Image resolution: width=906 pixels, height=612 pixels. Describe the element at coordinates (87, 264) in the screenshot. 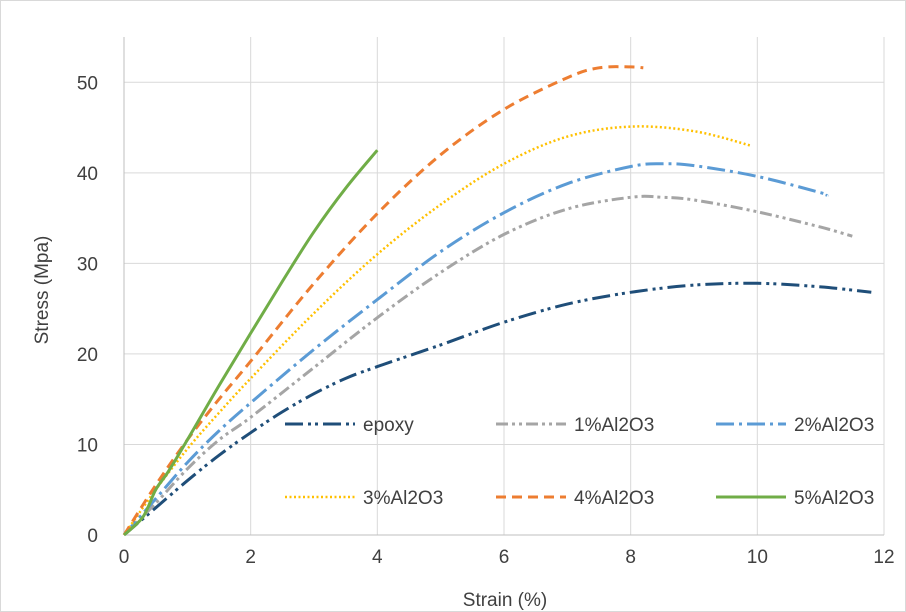

I see `y-tick-label: 30` at that location.